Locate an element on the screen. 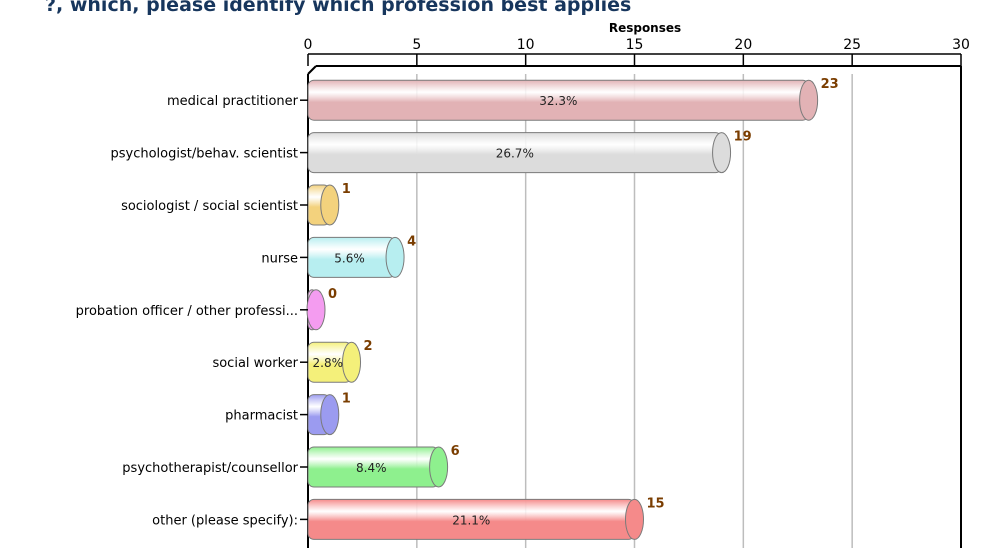 Image resolution: width=986 pixels, height=548 pixels. category-label: sociologist / social scientist is located at coordinates (209, 206).